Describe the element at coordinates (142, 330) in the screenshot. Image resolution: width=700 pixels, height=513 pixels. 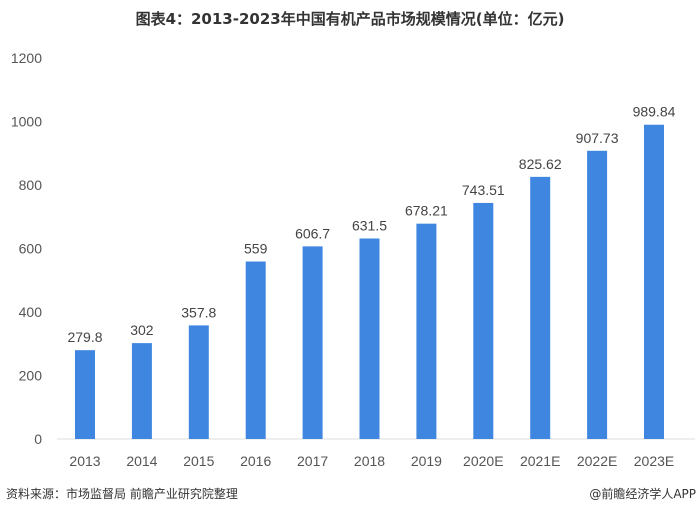
I see `data-label: 302` at that location.